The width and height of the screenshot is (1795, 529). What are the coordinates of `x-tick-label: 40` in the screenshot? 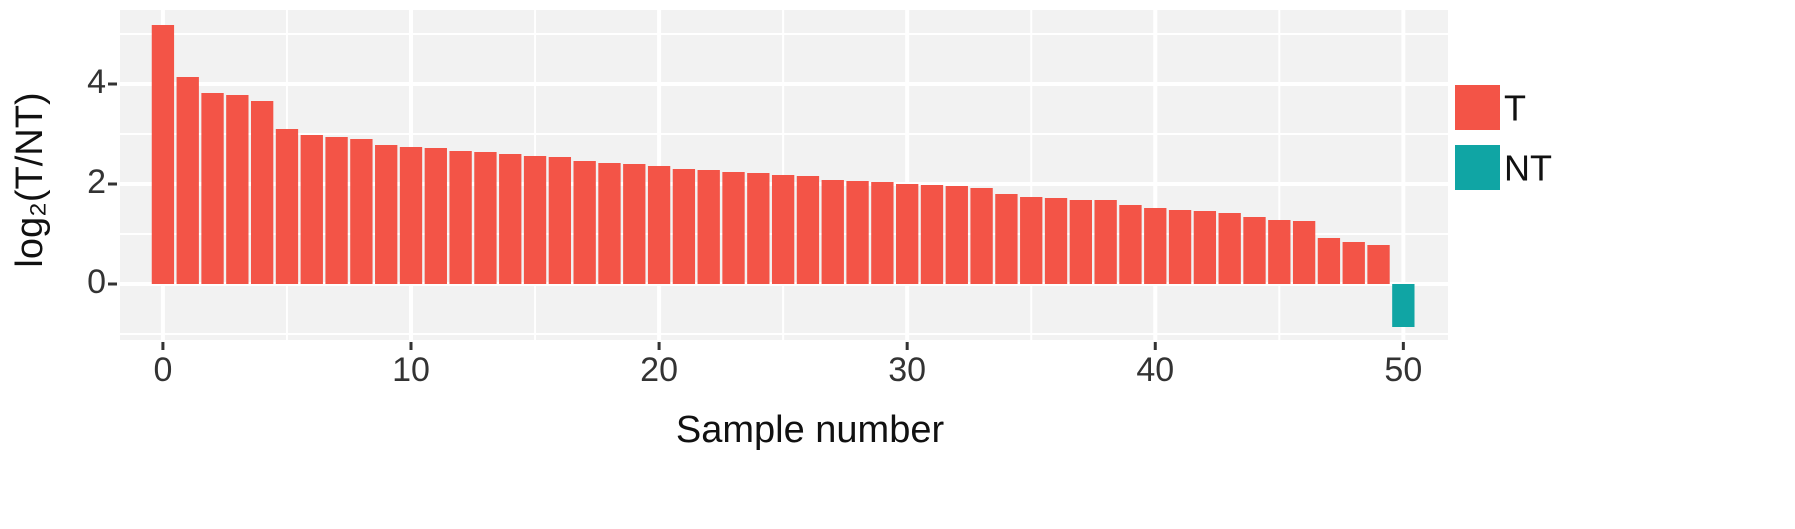 It's located at (1155, 370).